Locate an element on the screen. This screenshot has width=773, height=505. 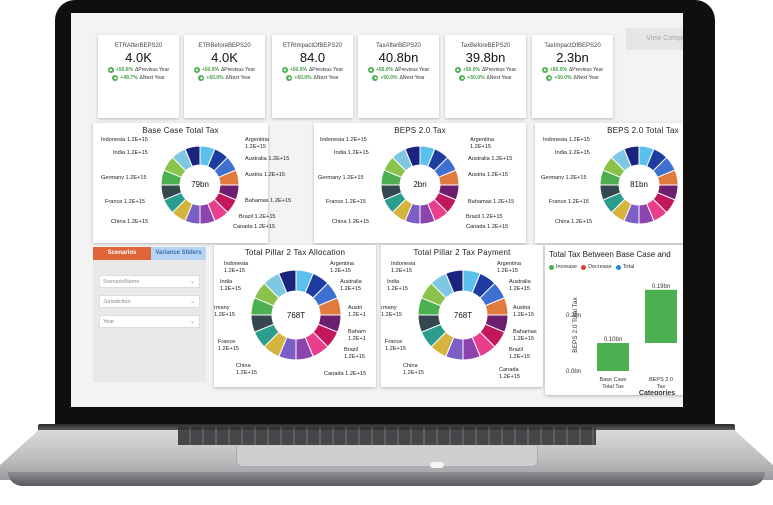
kpi-next-row: ▲ +49.7% ΔNext Year is located at coordinates (138, 78).